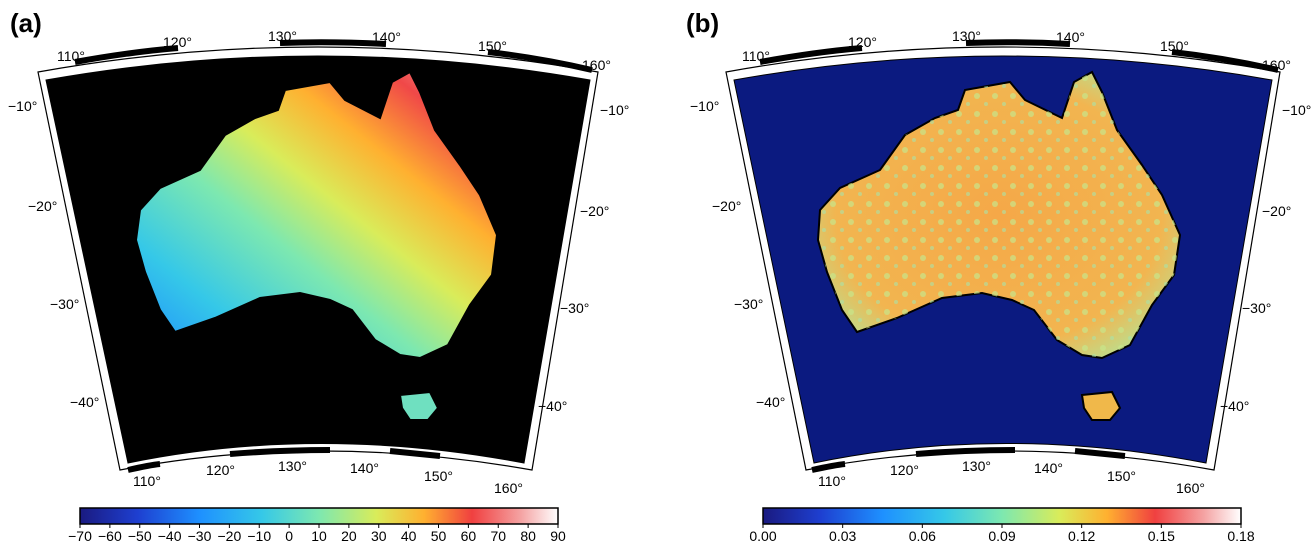 This screenshot has height=546, width=1316. What do you see at coordinates (727, 206) in the screenshot?
I see `panel-b-left-lat-20: −20°` at bounding box center [727, 206].